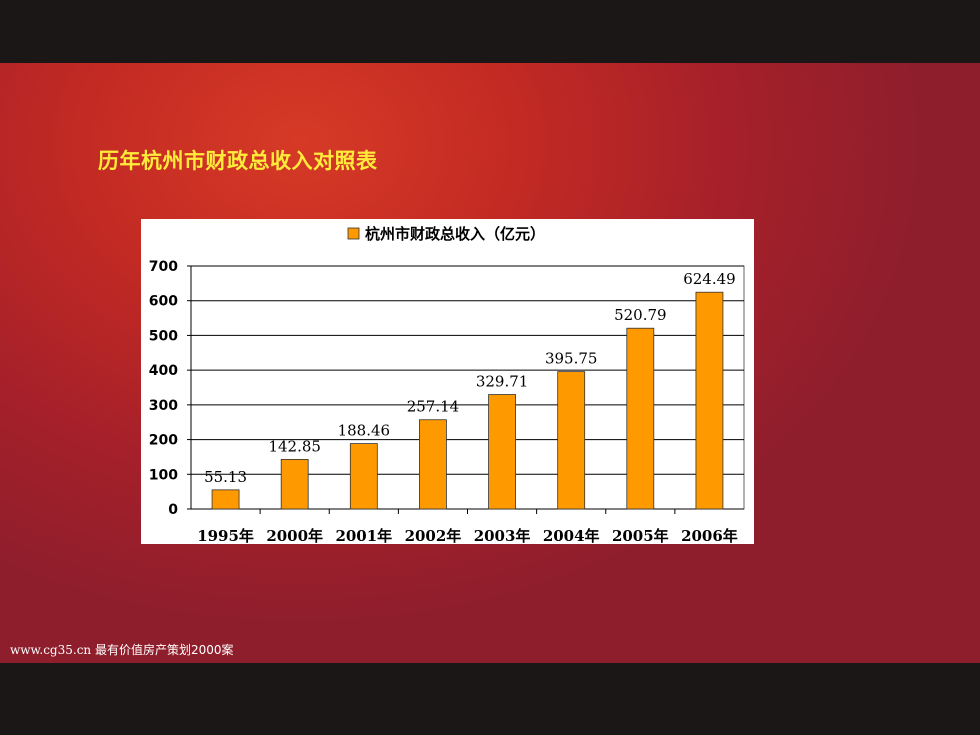 Image resolution: width=980 pixels, height=735 pixels. What do you see at coordinates (51, 650) in the screenshot?
I see `watermark-url: www.cg35.cn` at bounding box center [51, 650].